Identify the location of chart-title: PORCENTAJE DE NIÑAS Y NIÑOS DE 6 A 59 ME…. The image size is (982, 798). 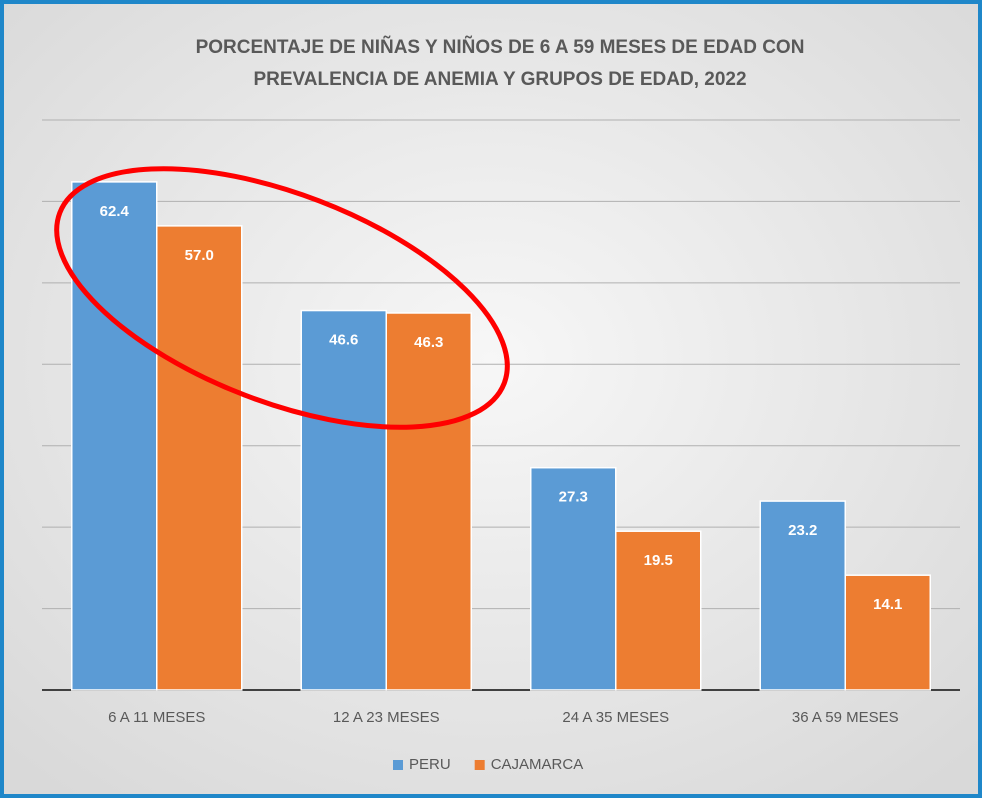
(500, 47).